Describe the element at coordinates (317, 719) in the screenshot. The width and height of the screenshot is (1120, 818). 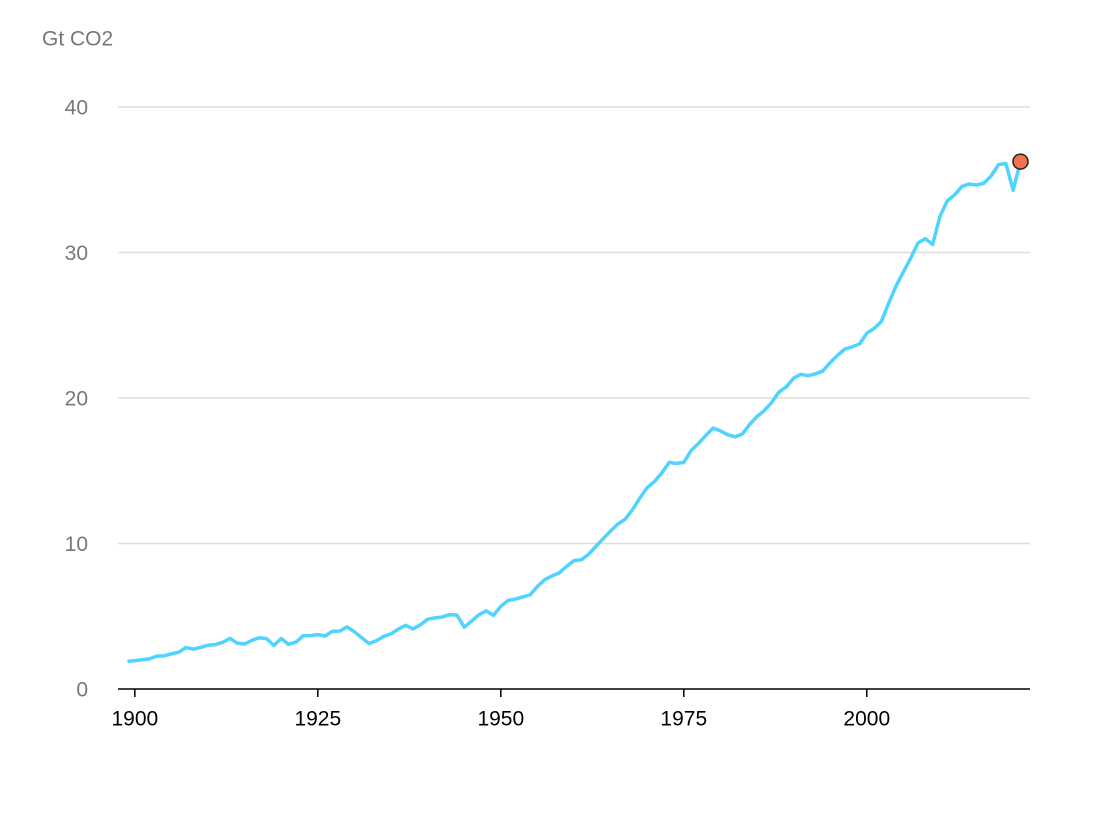
I see `x-tick-label: 1925` at that location.